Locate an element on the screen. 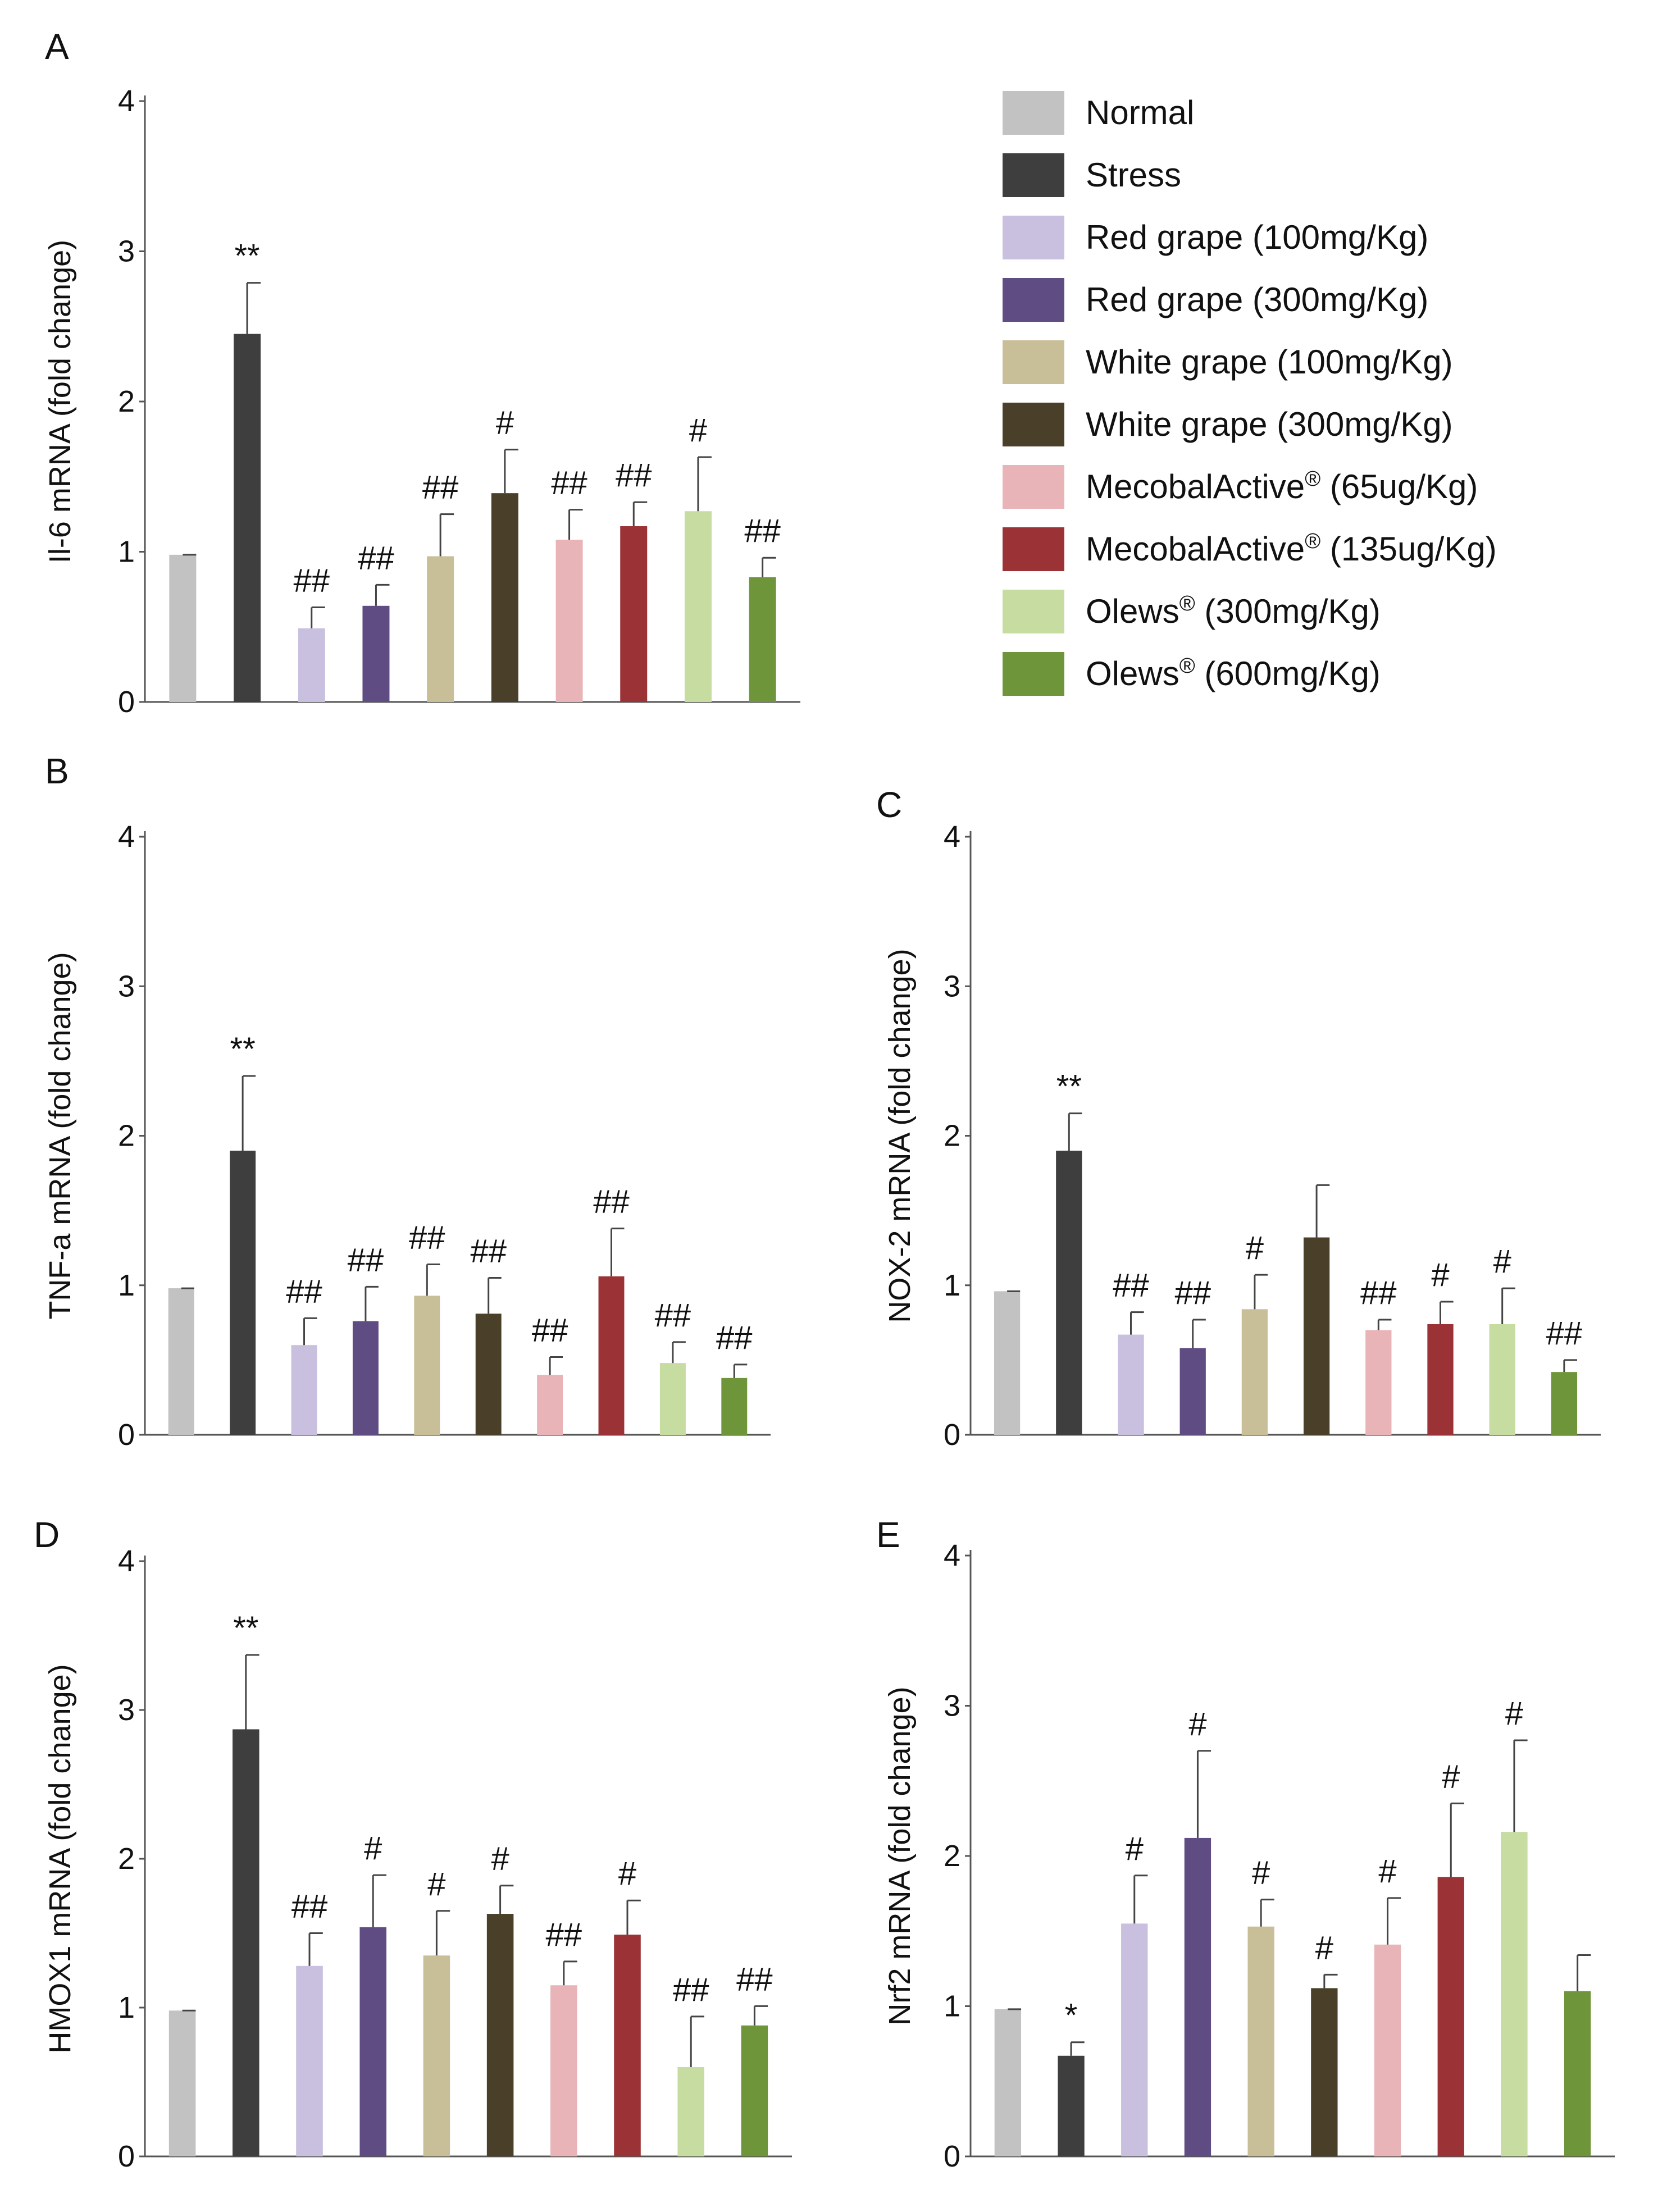 This screenshot has width=1667, height=2212. legend-label: MecobalActive® (135ug/Kg) is located at coordinates (1291, 549).